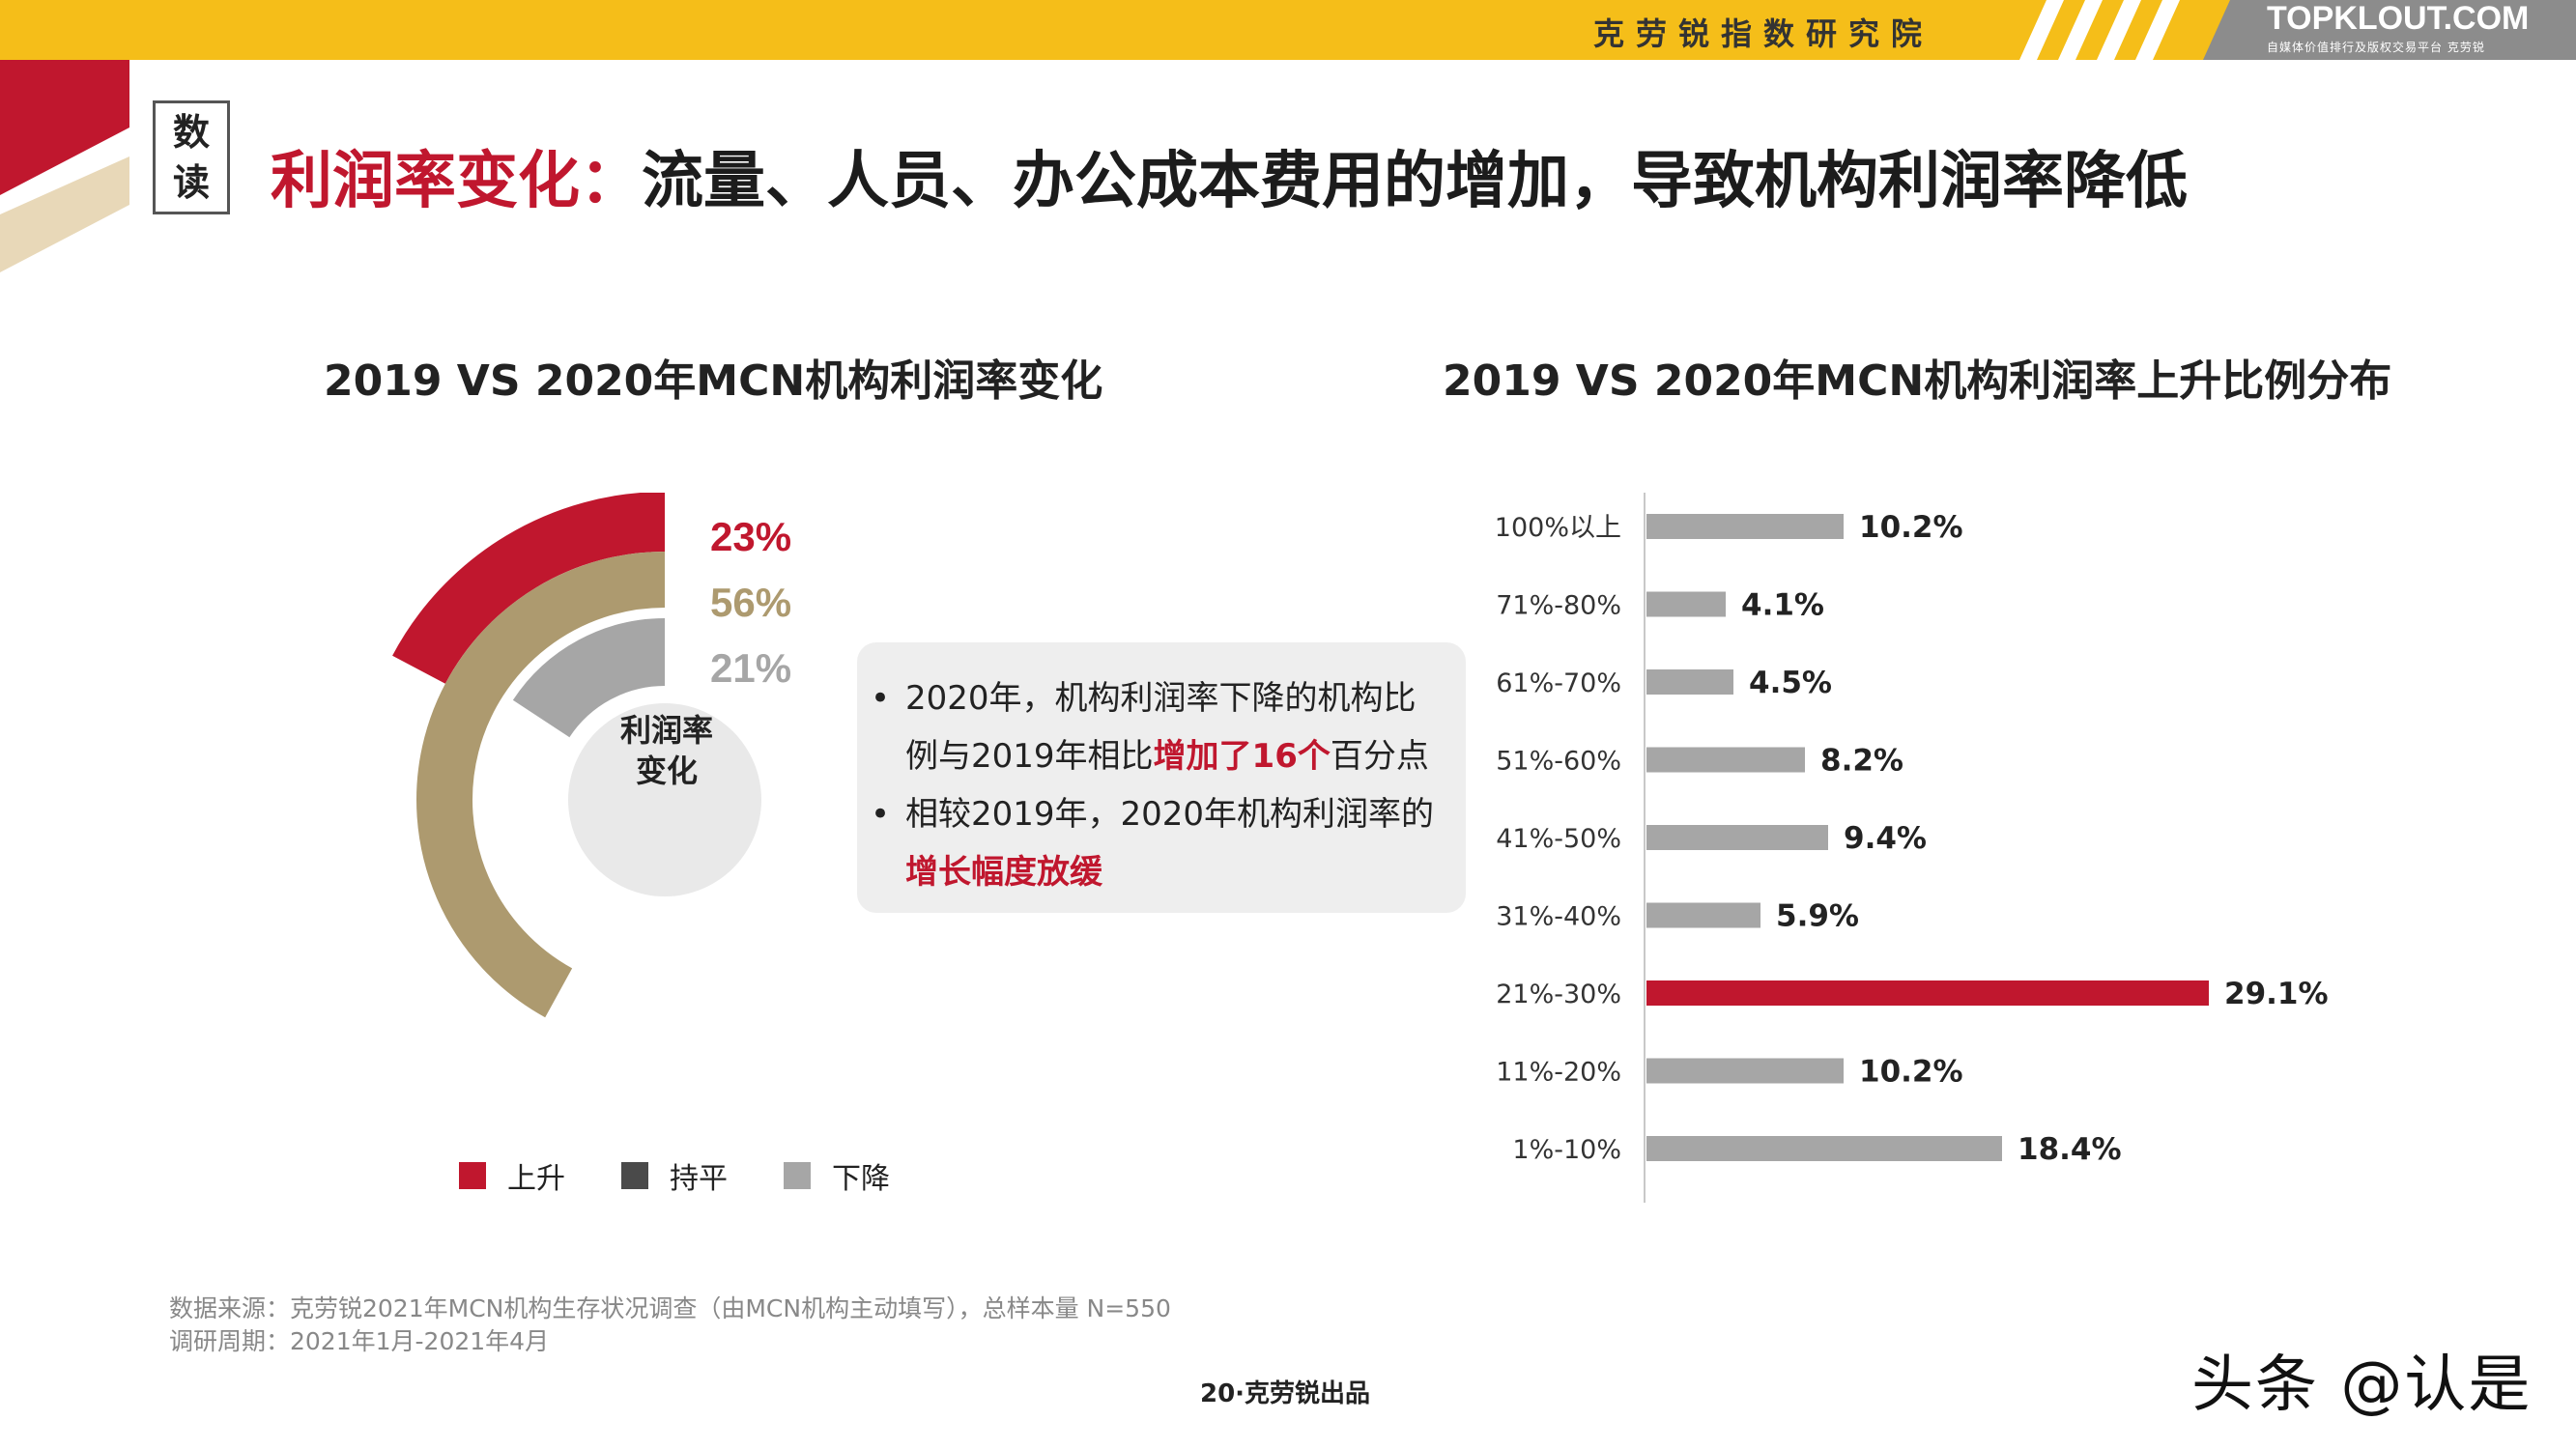 The width and height of the screenshot is (2576, 1449). Describe the element at coordinates (1153, 843) in the screenshot. I see `note-item-2: • 相较2019年，2020年机构利润率的增长幅度放缓` at that location.